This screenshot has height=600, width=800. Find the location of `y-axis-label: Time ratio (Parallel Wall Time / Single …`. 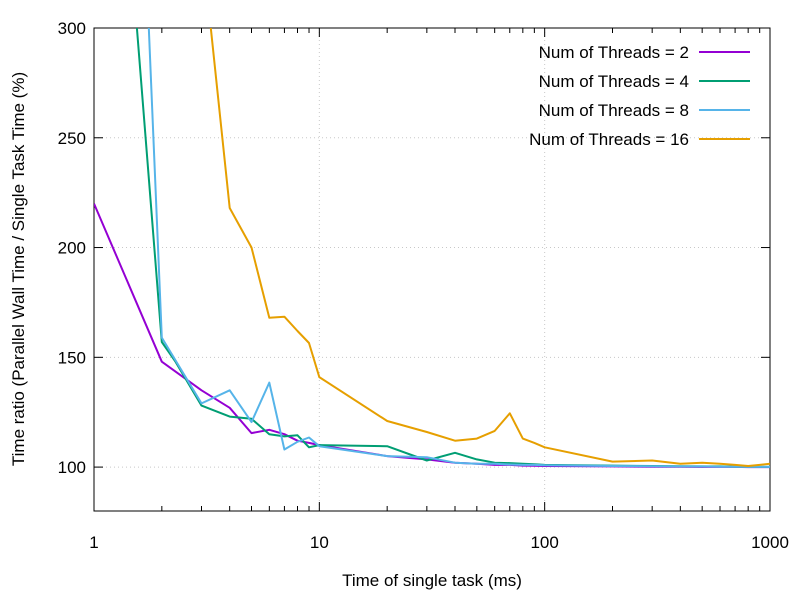

y-axis-label: Time ratio (Parallel Wall Time / Single … is located at coordinates (18, 269).